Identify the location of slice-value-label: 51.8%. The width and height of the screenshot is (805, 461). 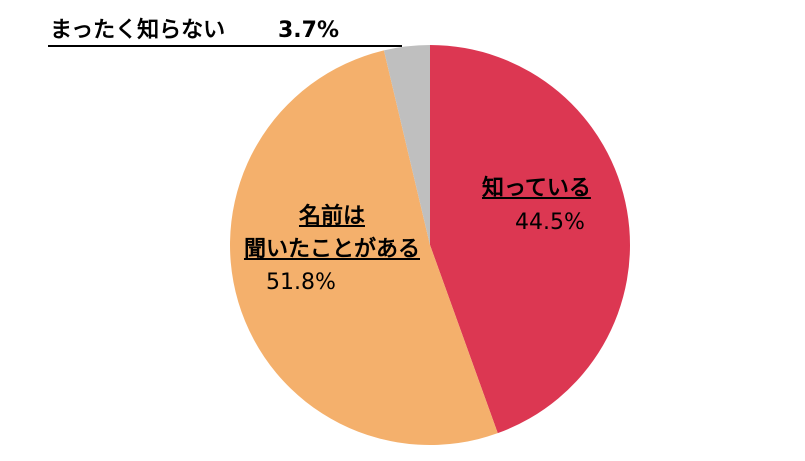
(301, 282).